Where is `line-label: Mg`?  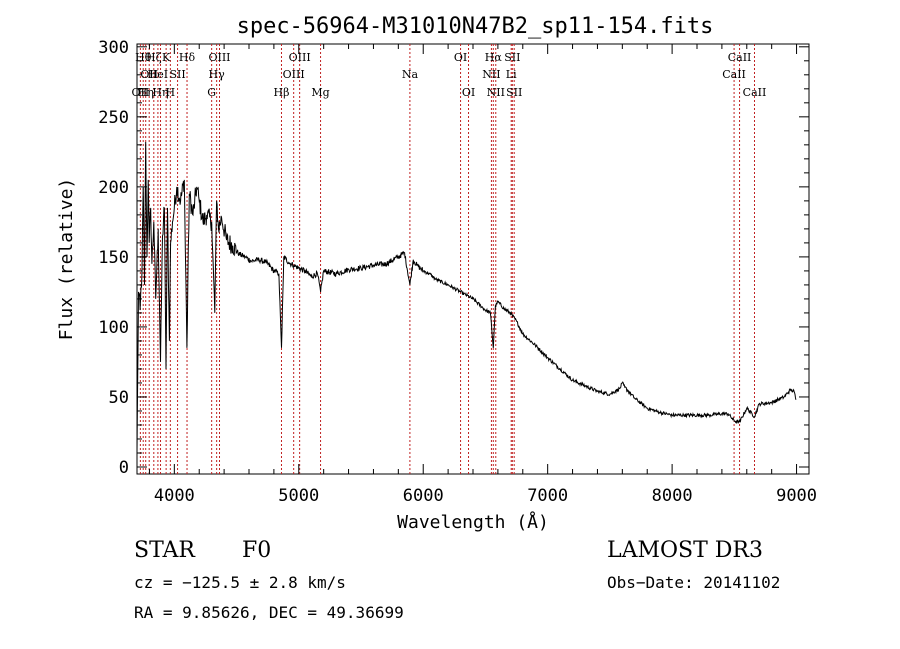
line-label: Mg is located at coordinates (320, 92).